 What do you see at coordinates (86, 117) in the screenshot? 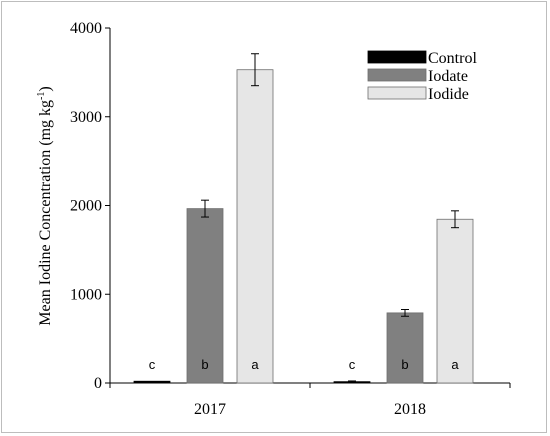
I see `y-tick-label: 3000` at bounding box center [86, 117].